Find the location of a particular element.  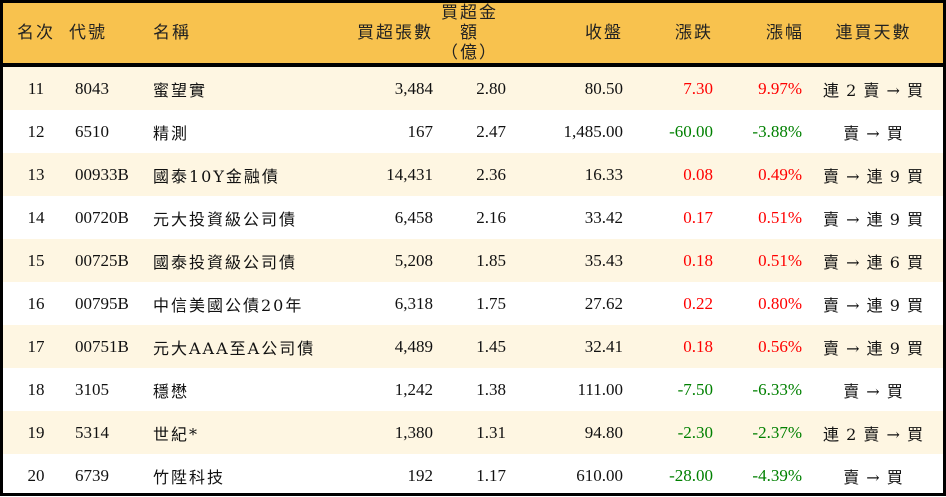

pct-cell: 0.80% is located at coordinates (780, 303).